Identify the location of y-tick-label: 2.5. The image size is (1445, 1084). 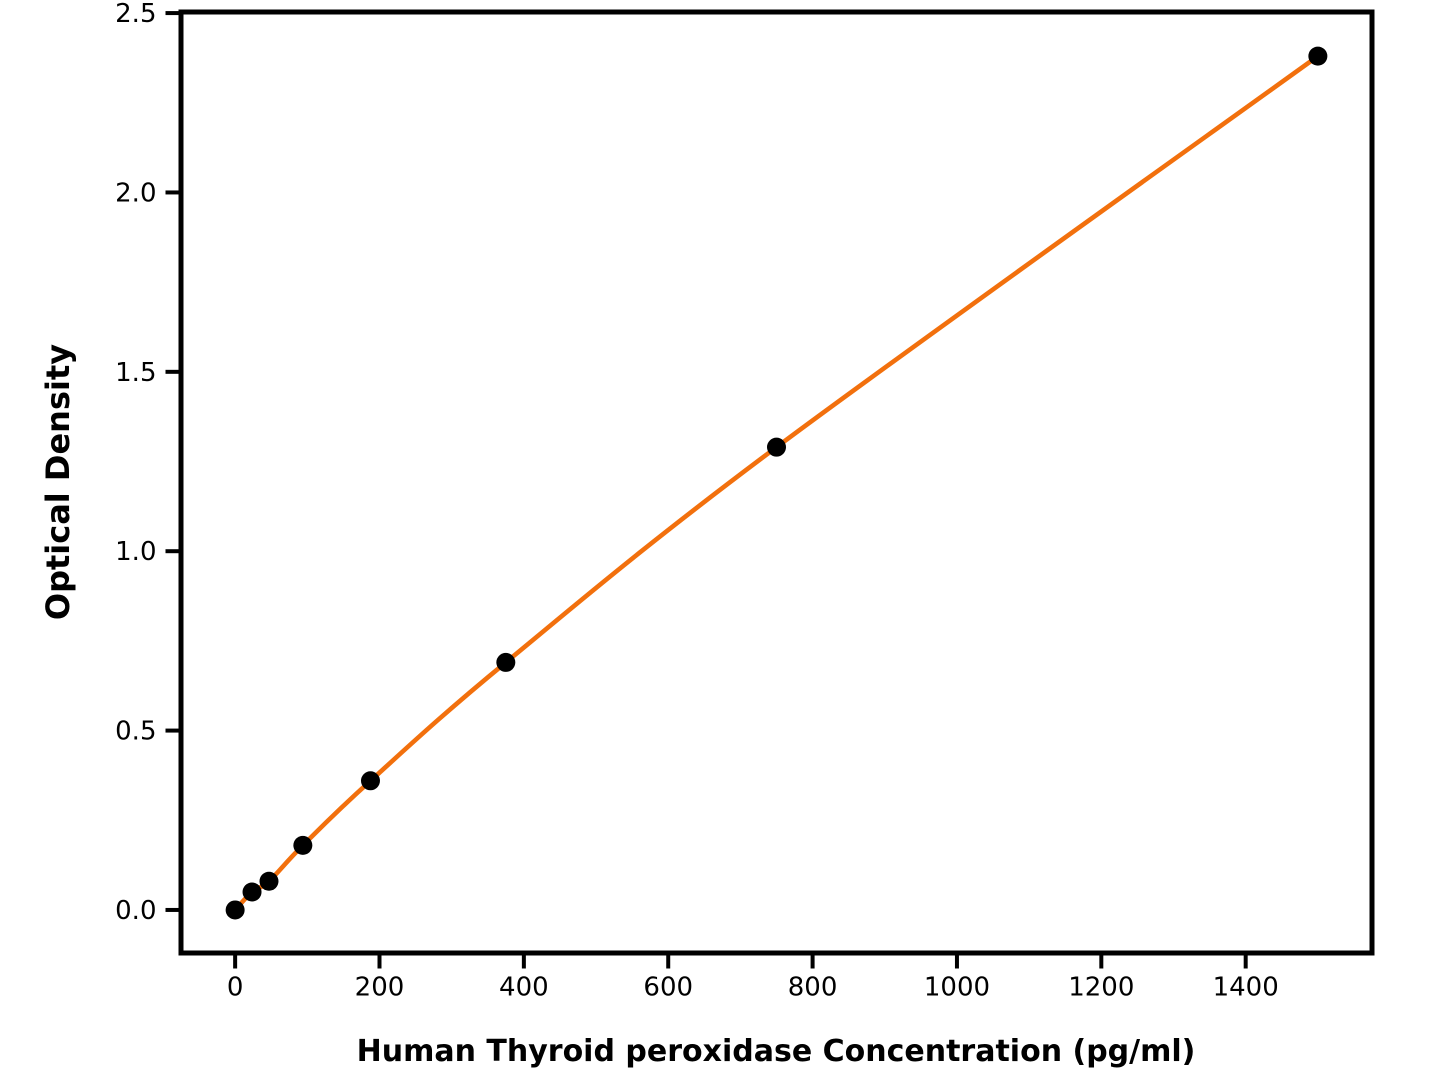
(135, 14).